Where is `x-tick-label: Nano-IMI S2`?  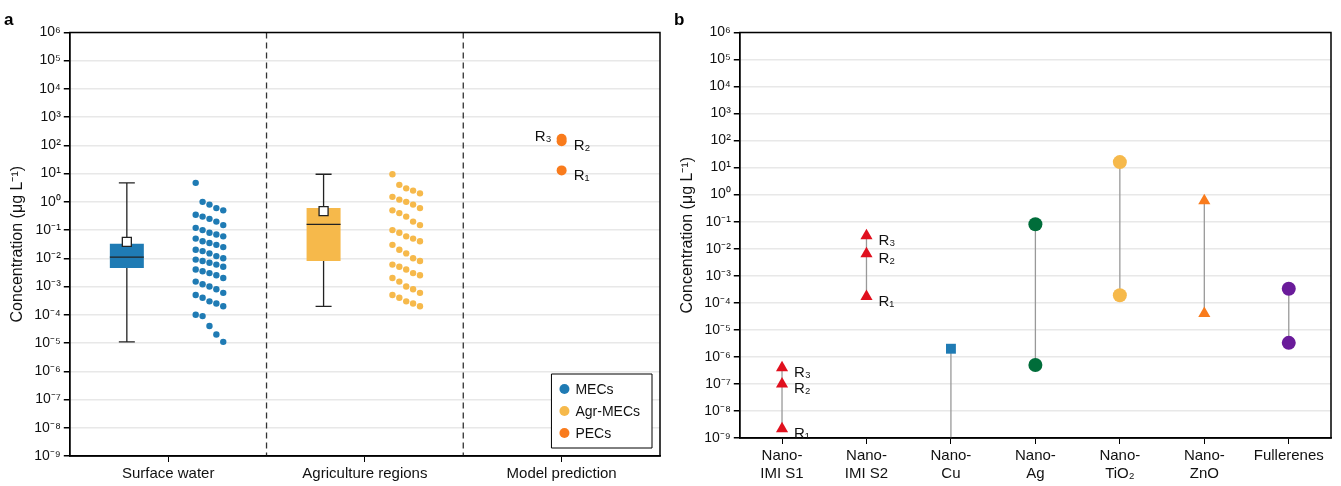
x-tick-label: Nano-IMI S2 is located at coordinates (866, 464).